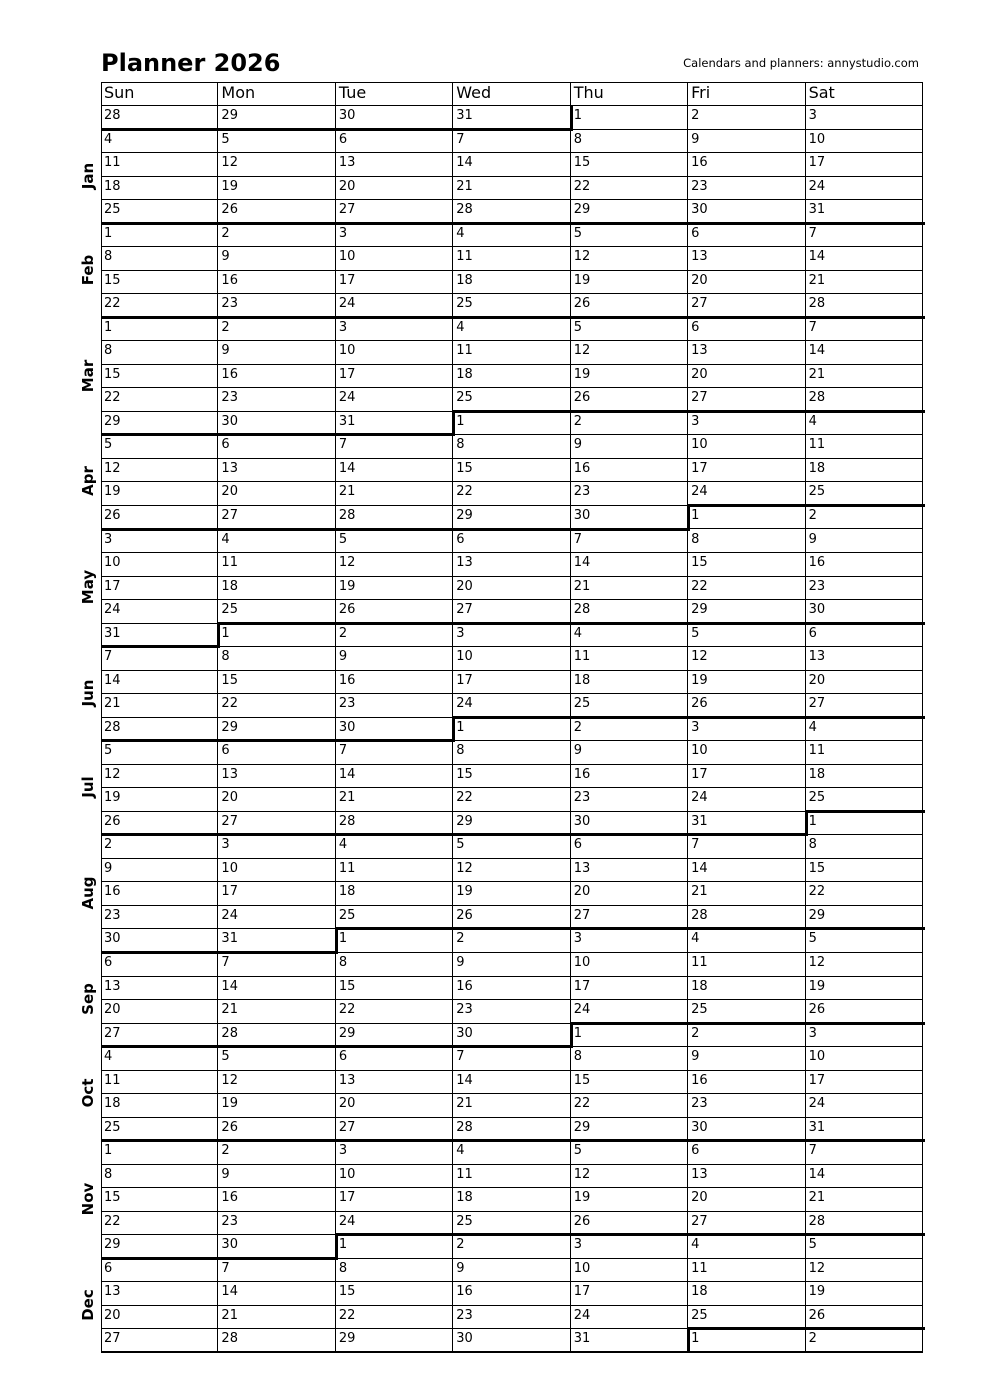 Image resolution: width=1000 pixels, height=1400 pixels. I want to click on day-cell: 12, so click(747, 658).